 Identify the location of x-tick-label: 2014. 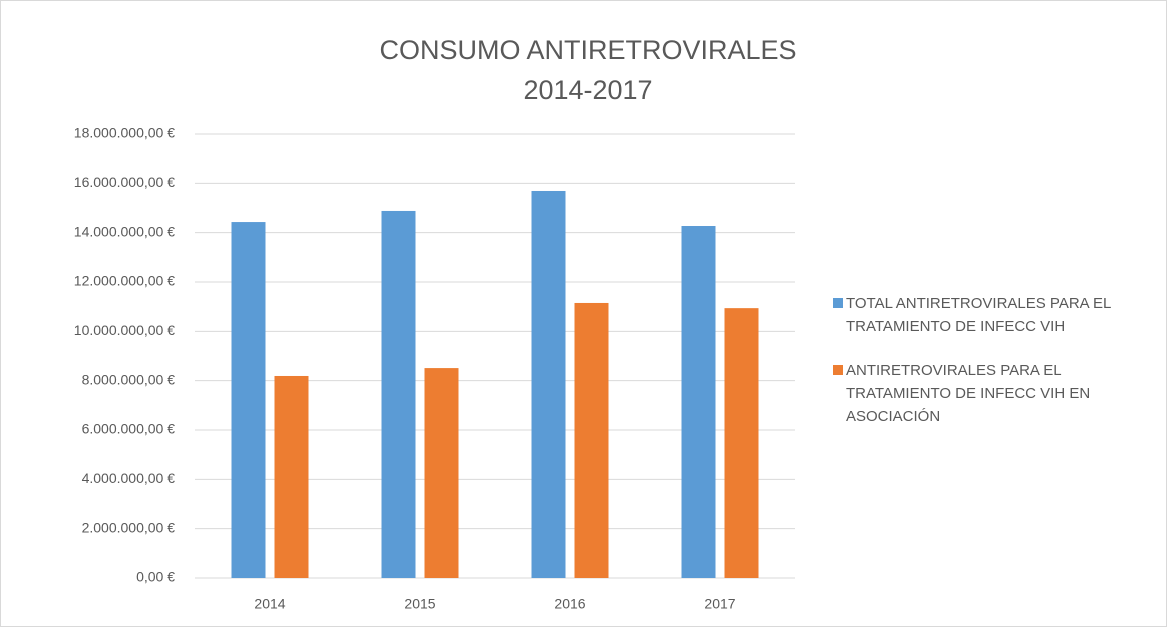
(269, 604).